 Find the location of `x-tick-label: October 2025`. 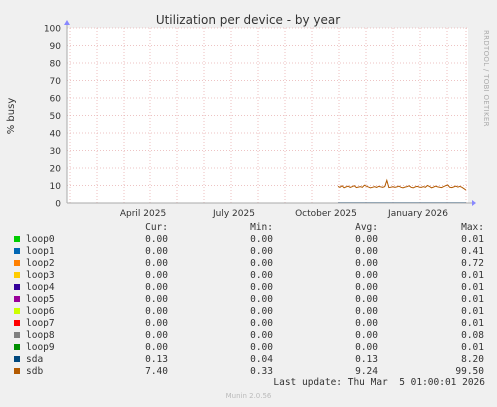

x-tick-label: October 2025 is located at coordinates (326, 214).